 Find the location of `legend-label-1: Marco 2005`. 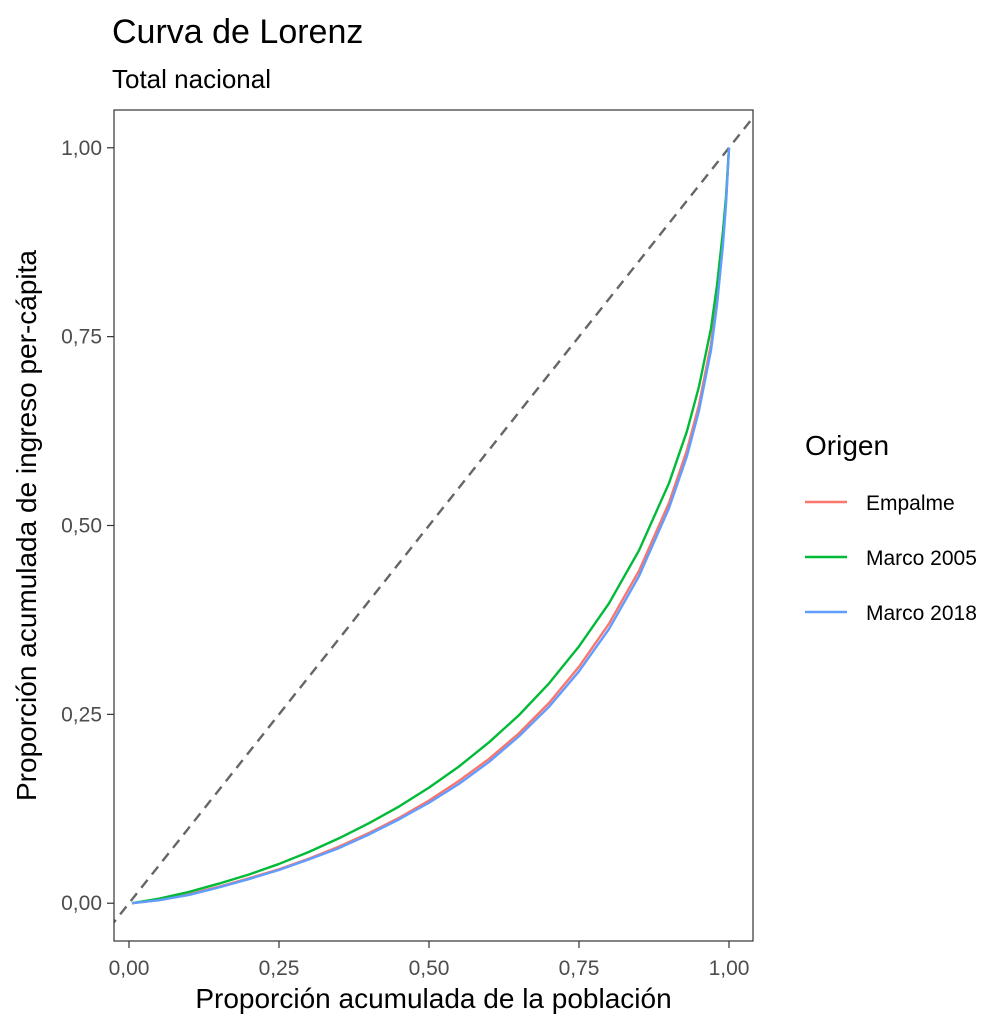

legend-label-1: Marco 2005 is located at coordinates (921, 558).